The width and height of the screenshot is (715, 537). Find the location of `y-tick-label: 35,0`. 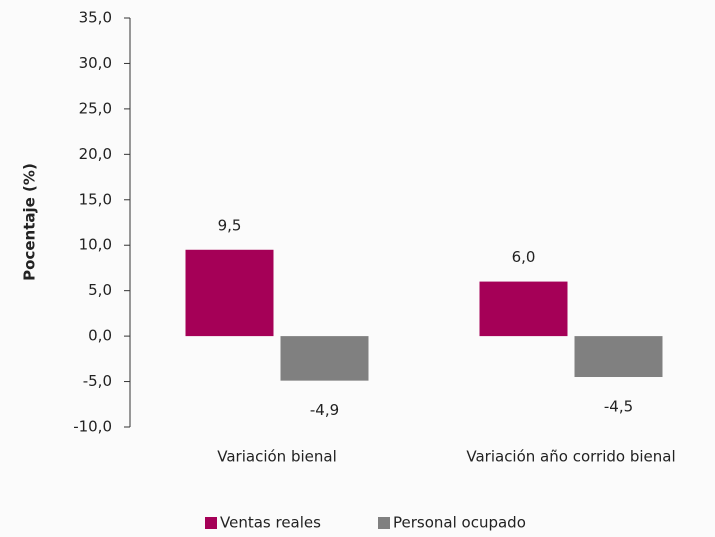

y-tick-label: 35,0 is located at coordinates (95, 18).